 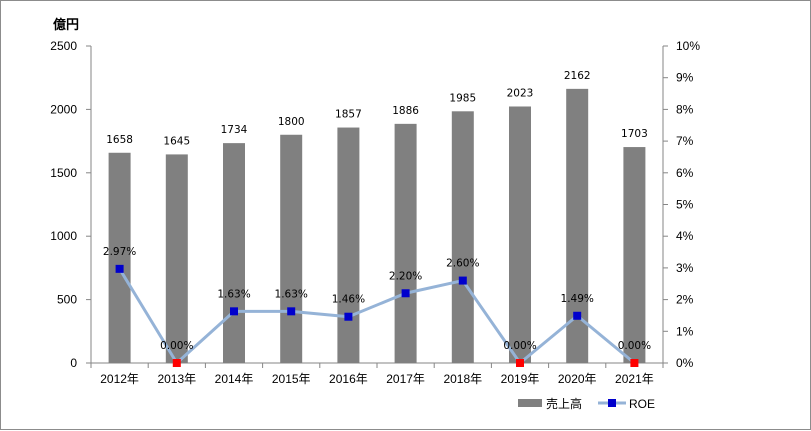 What do you see at coordinates (291, 122) in the screenshot?
I see `sales-bar-label: 1800` at bounding box center [291, 122].